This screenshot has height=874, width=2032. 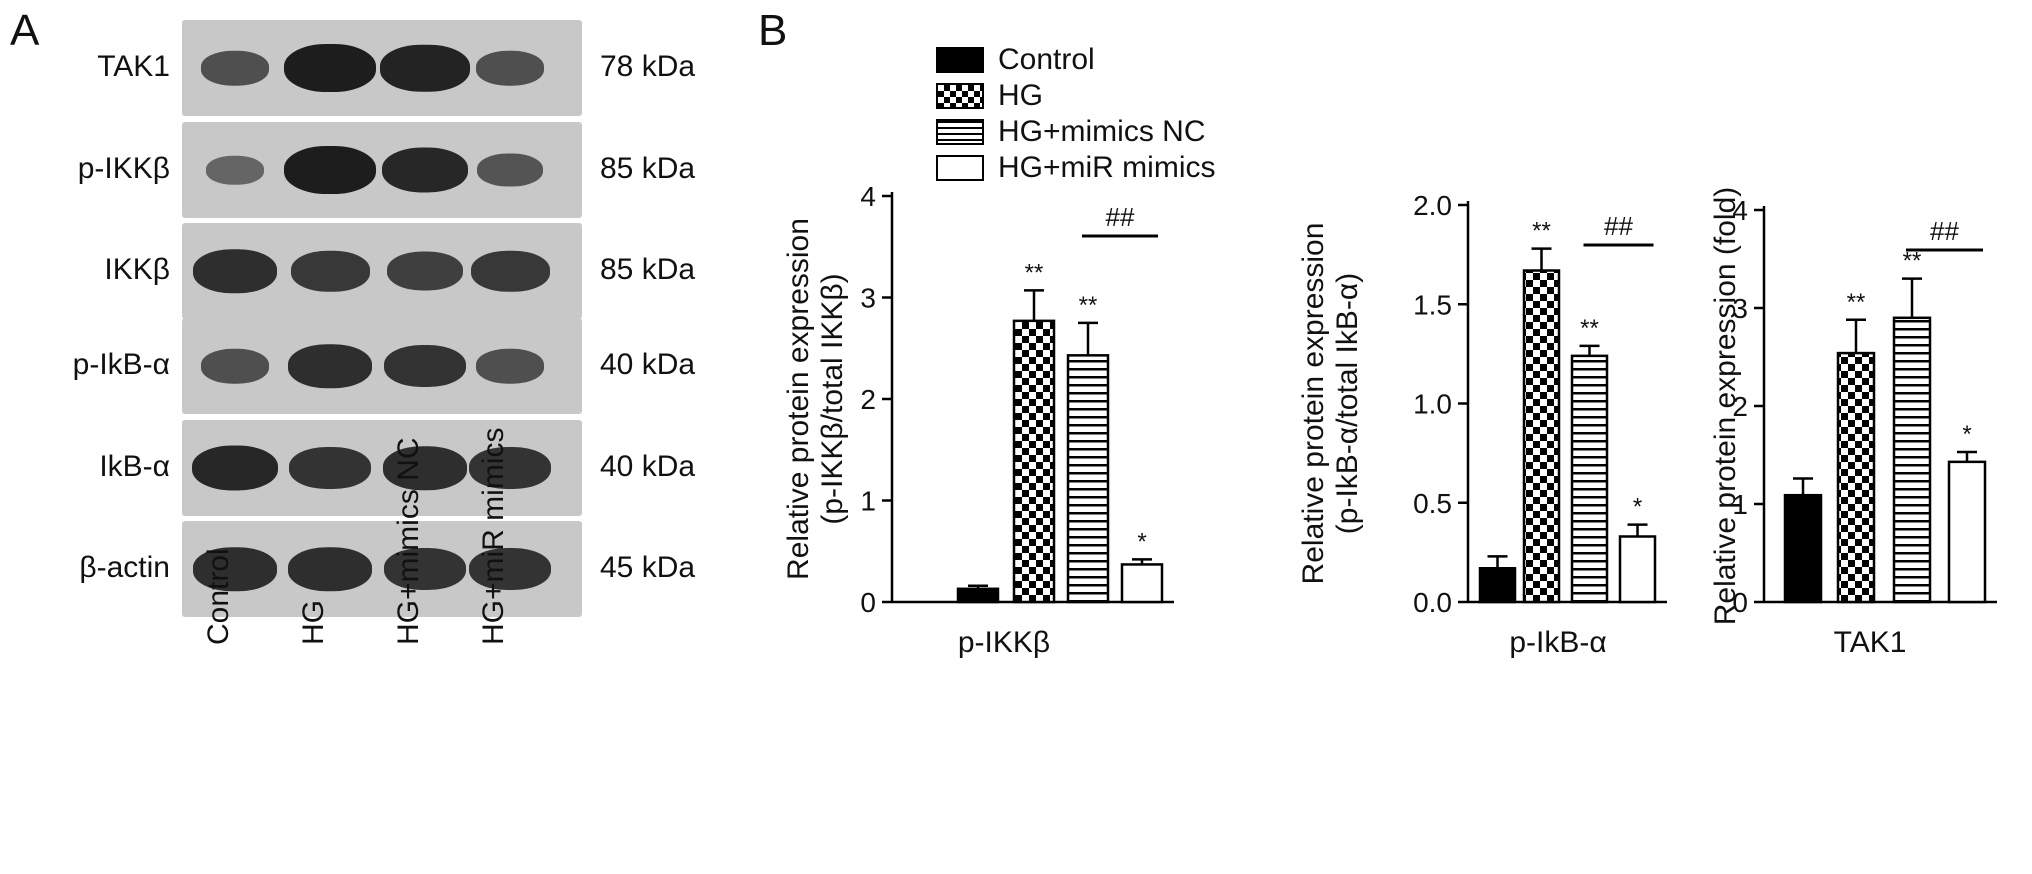 I want to click on x-category-label: p-IkB-α, so click(x=1557, y=642).